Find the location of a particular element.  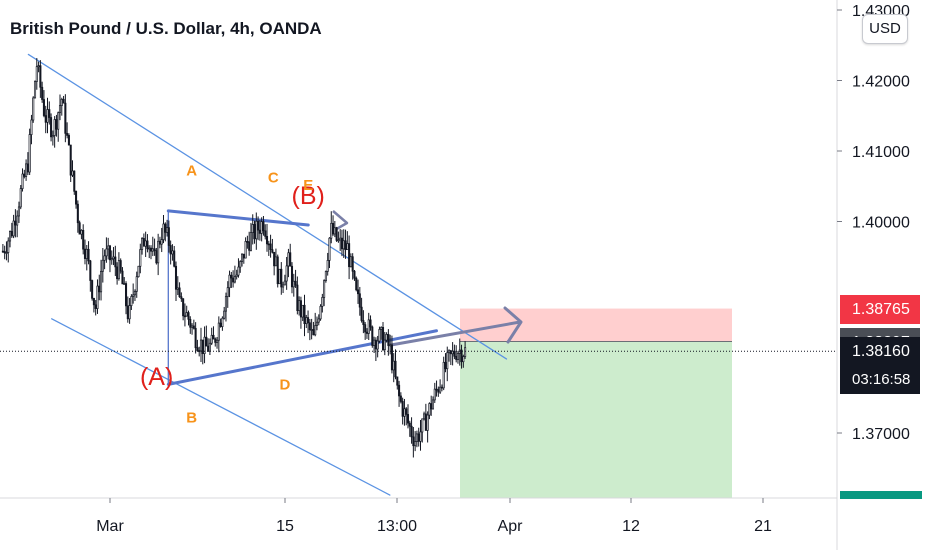

y-tick-label: 1.42000 is located at coordinates (881, 82).